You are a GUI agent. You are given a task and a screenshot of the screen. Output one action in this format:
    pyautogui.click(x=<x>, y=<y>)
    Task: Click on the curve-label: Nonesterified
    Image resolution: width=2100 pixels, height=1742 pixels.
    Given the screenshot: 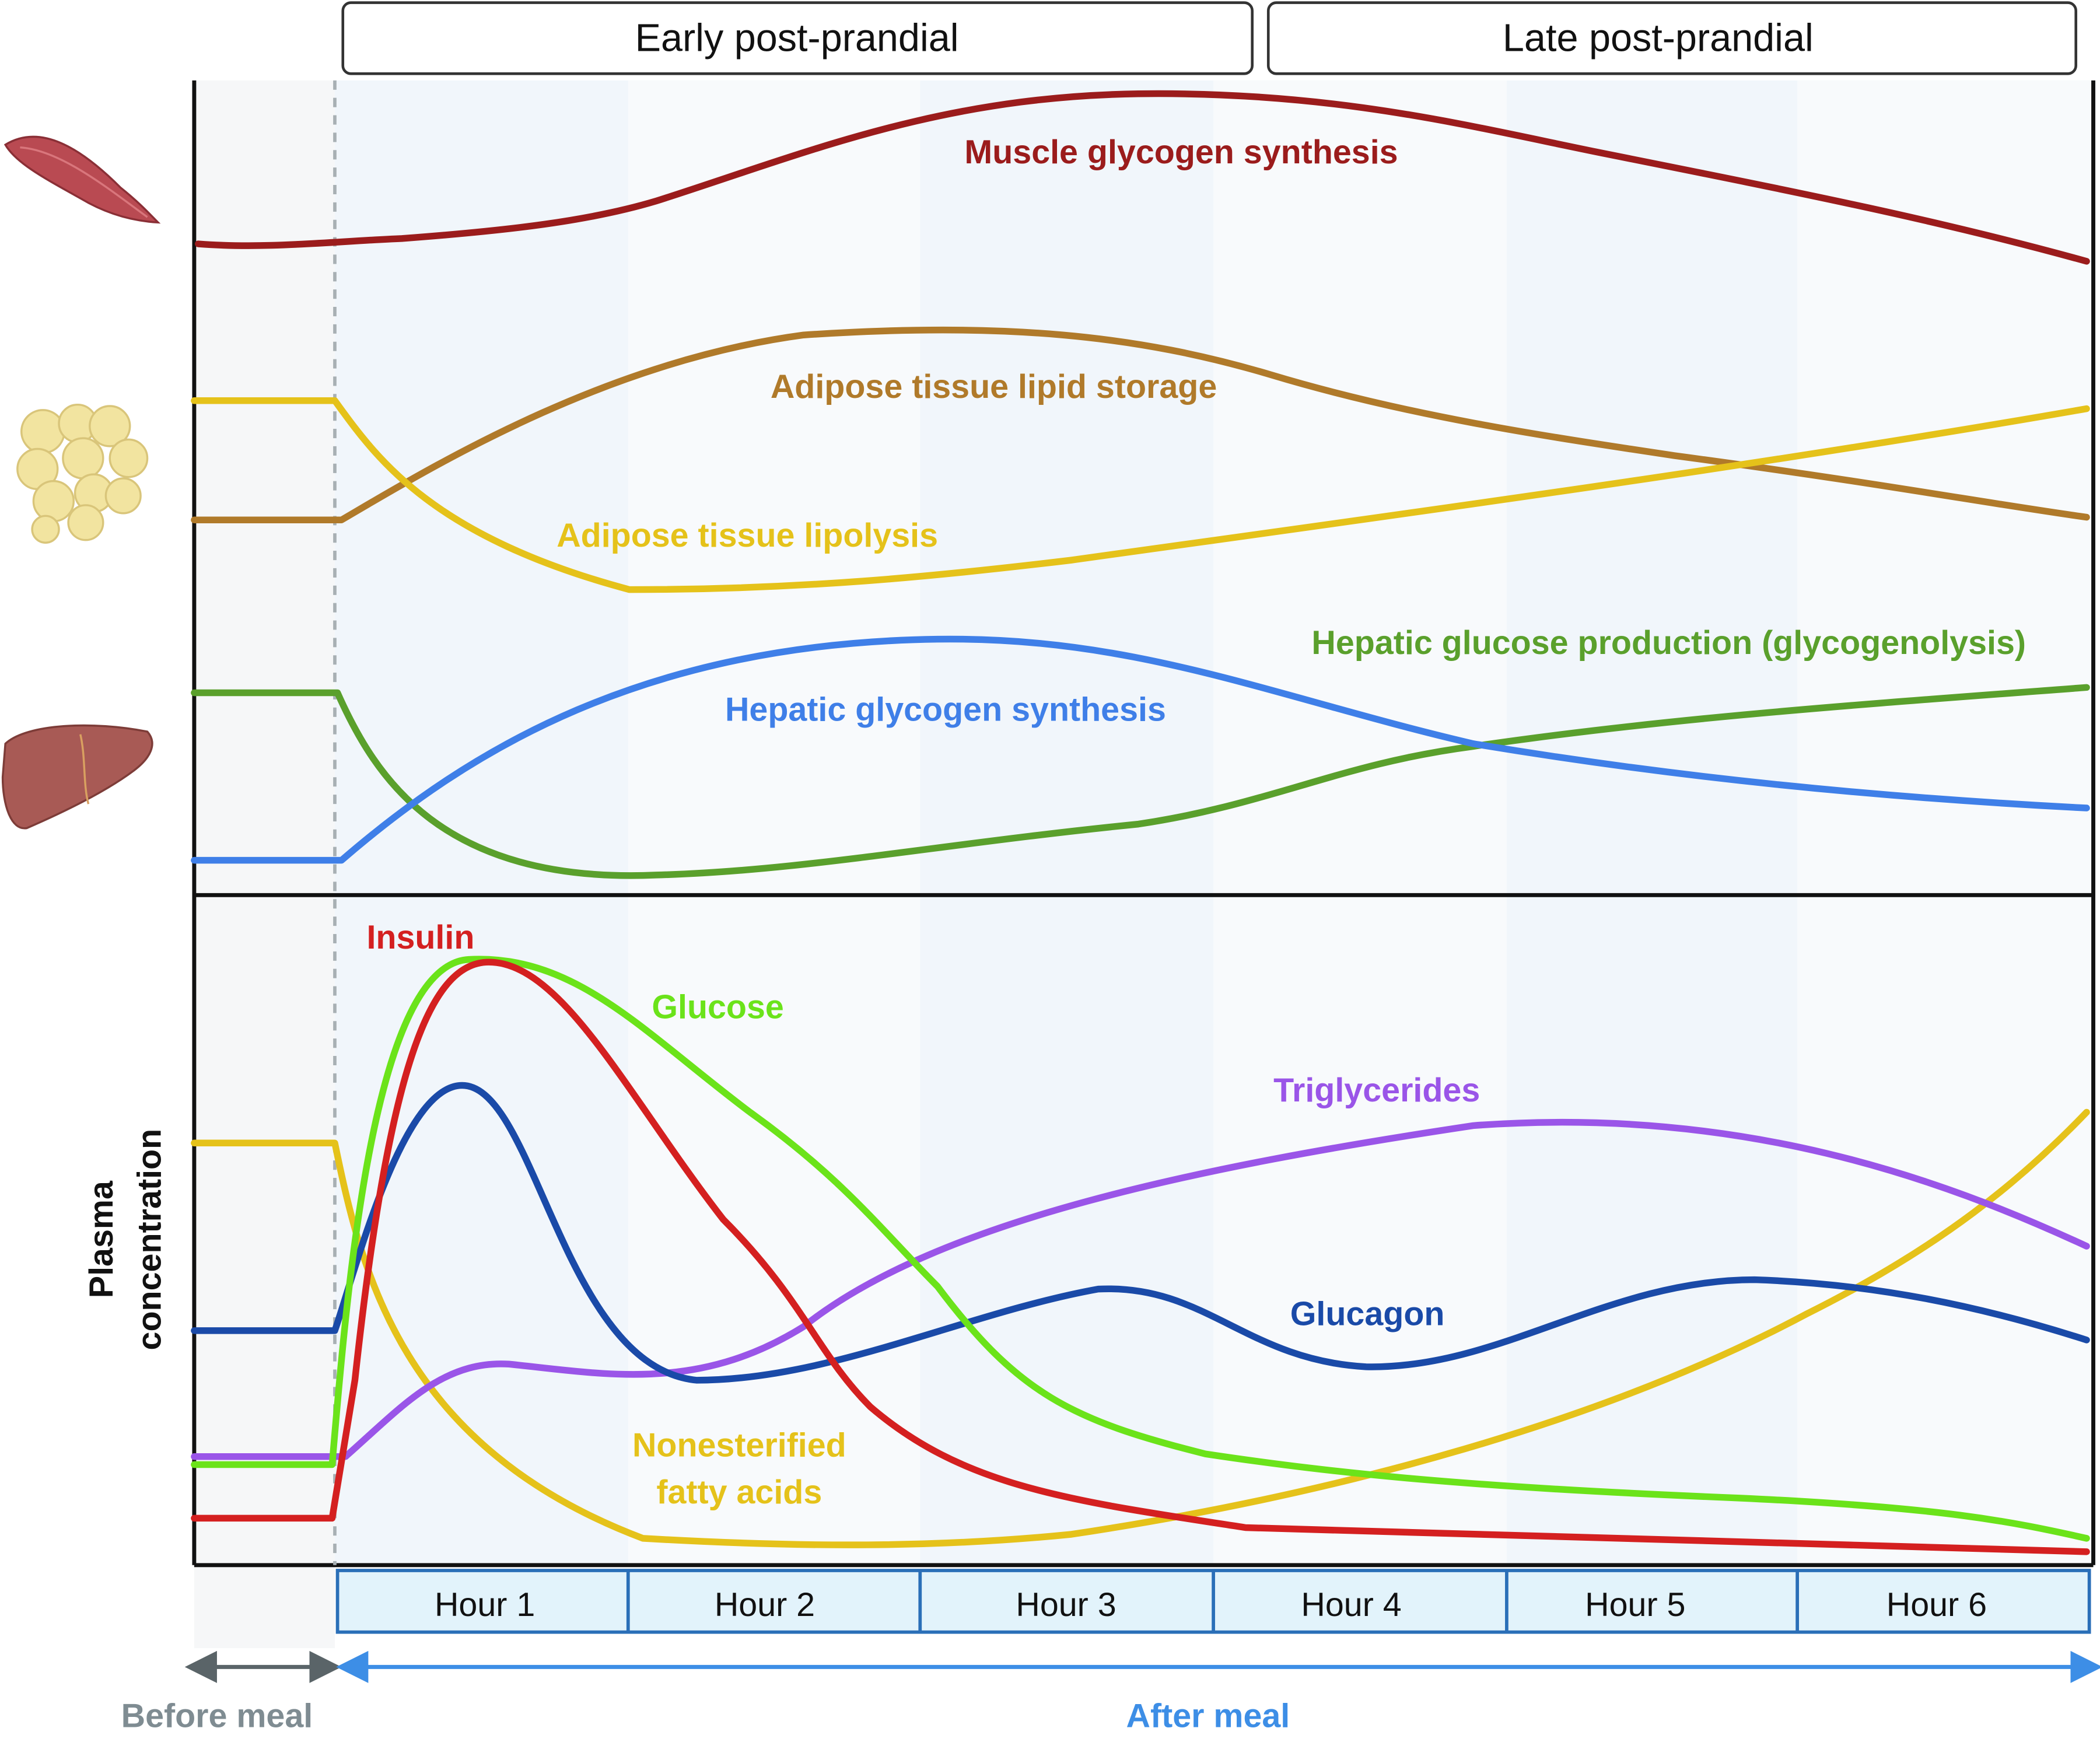 What is the action you would take?
    pyautogui.click(x=739, y=1445)
    